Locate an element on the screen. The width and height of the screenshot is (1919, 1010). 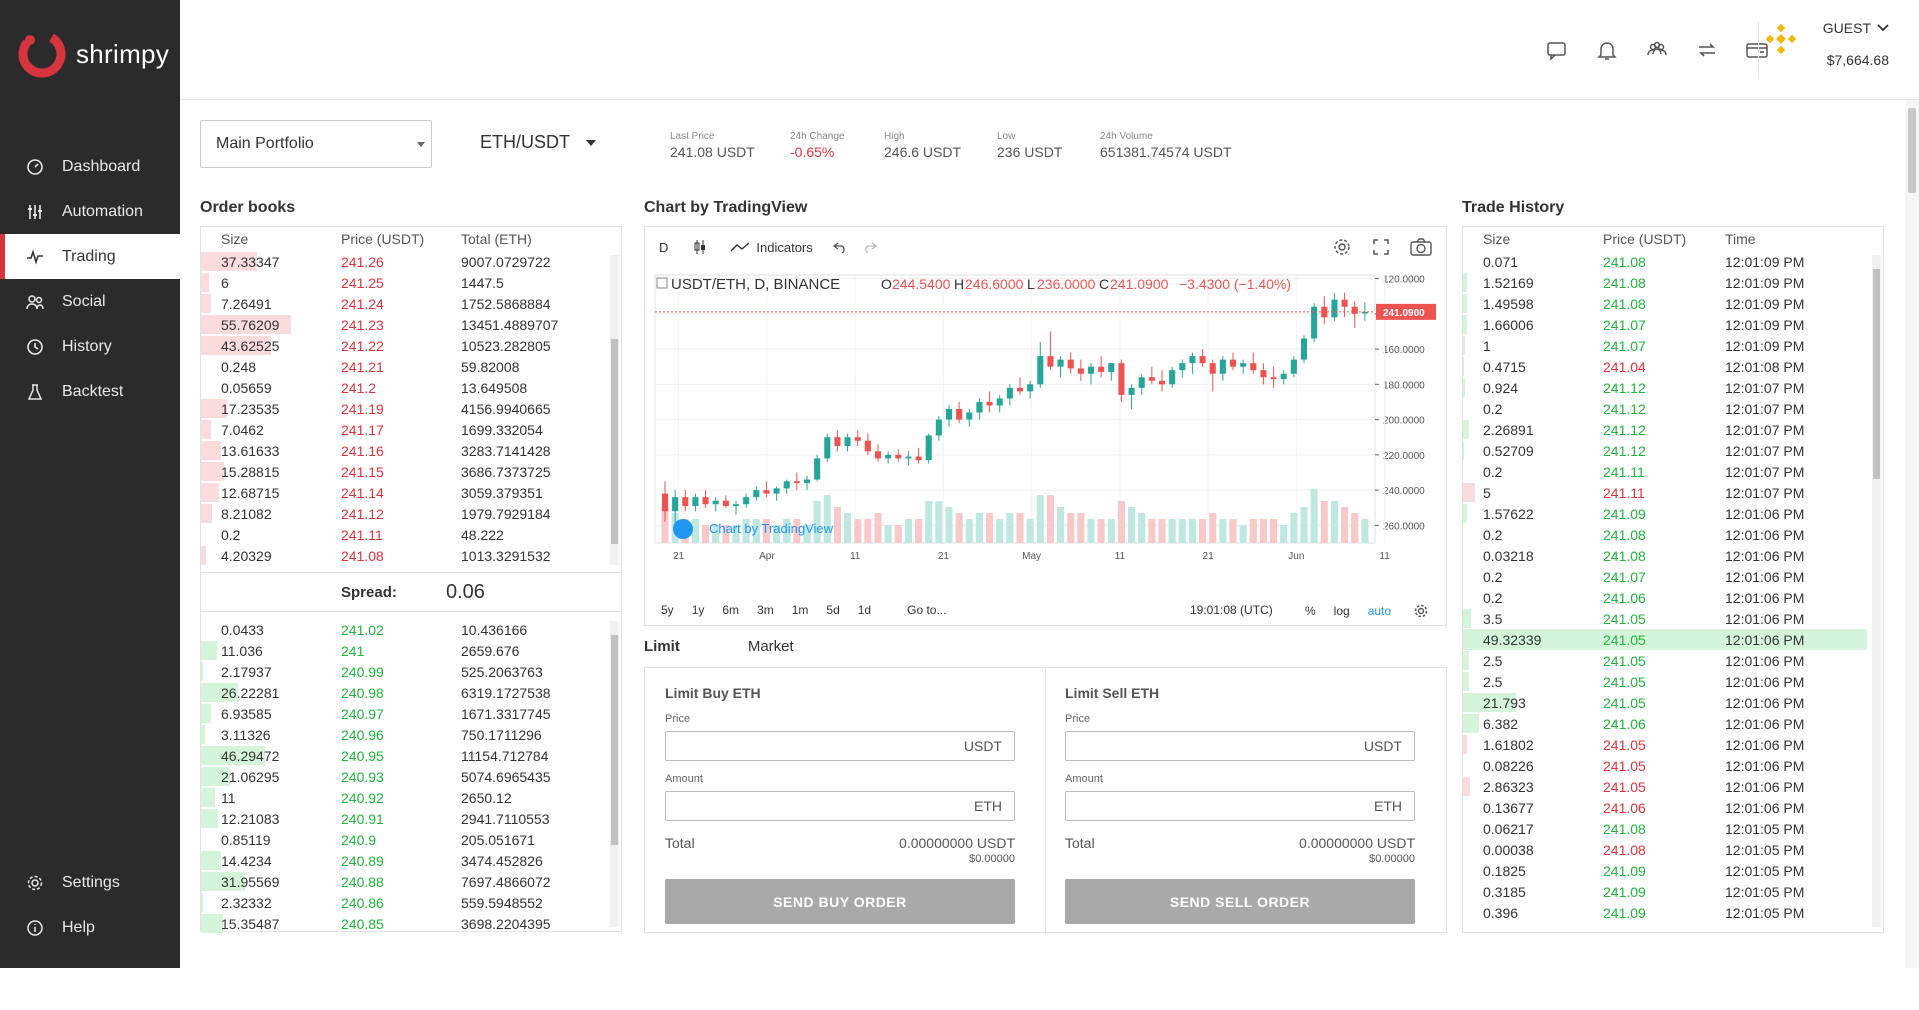
chevron-down-icon is located at coordinates (1883, 28).